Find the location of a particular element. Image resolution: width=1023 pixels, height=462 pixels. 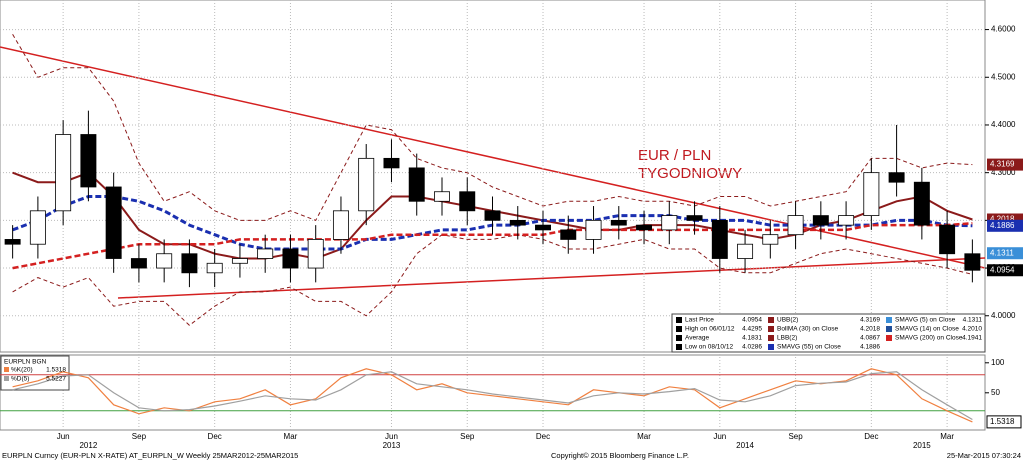

y-tick-label: 4.3000 is located at coordinates (1003, 172).